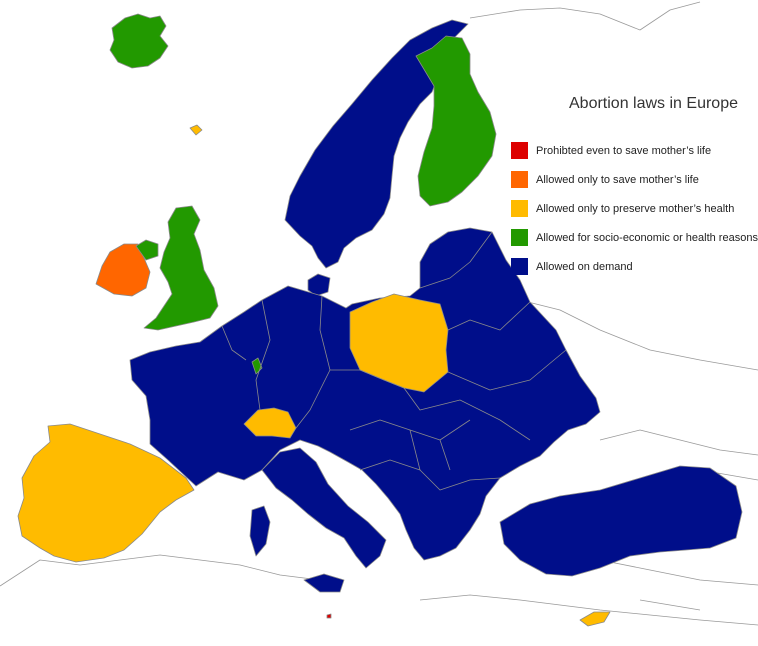  I want to click on region-iberia, so click(106, 493).